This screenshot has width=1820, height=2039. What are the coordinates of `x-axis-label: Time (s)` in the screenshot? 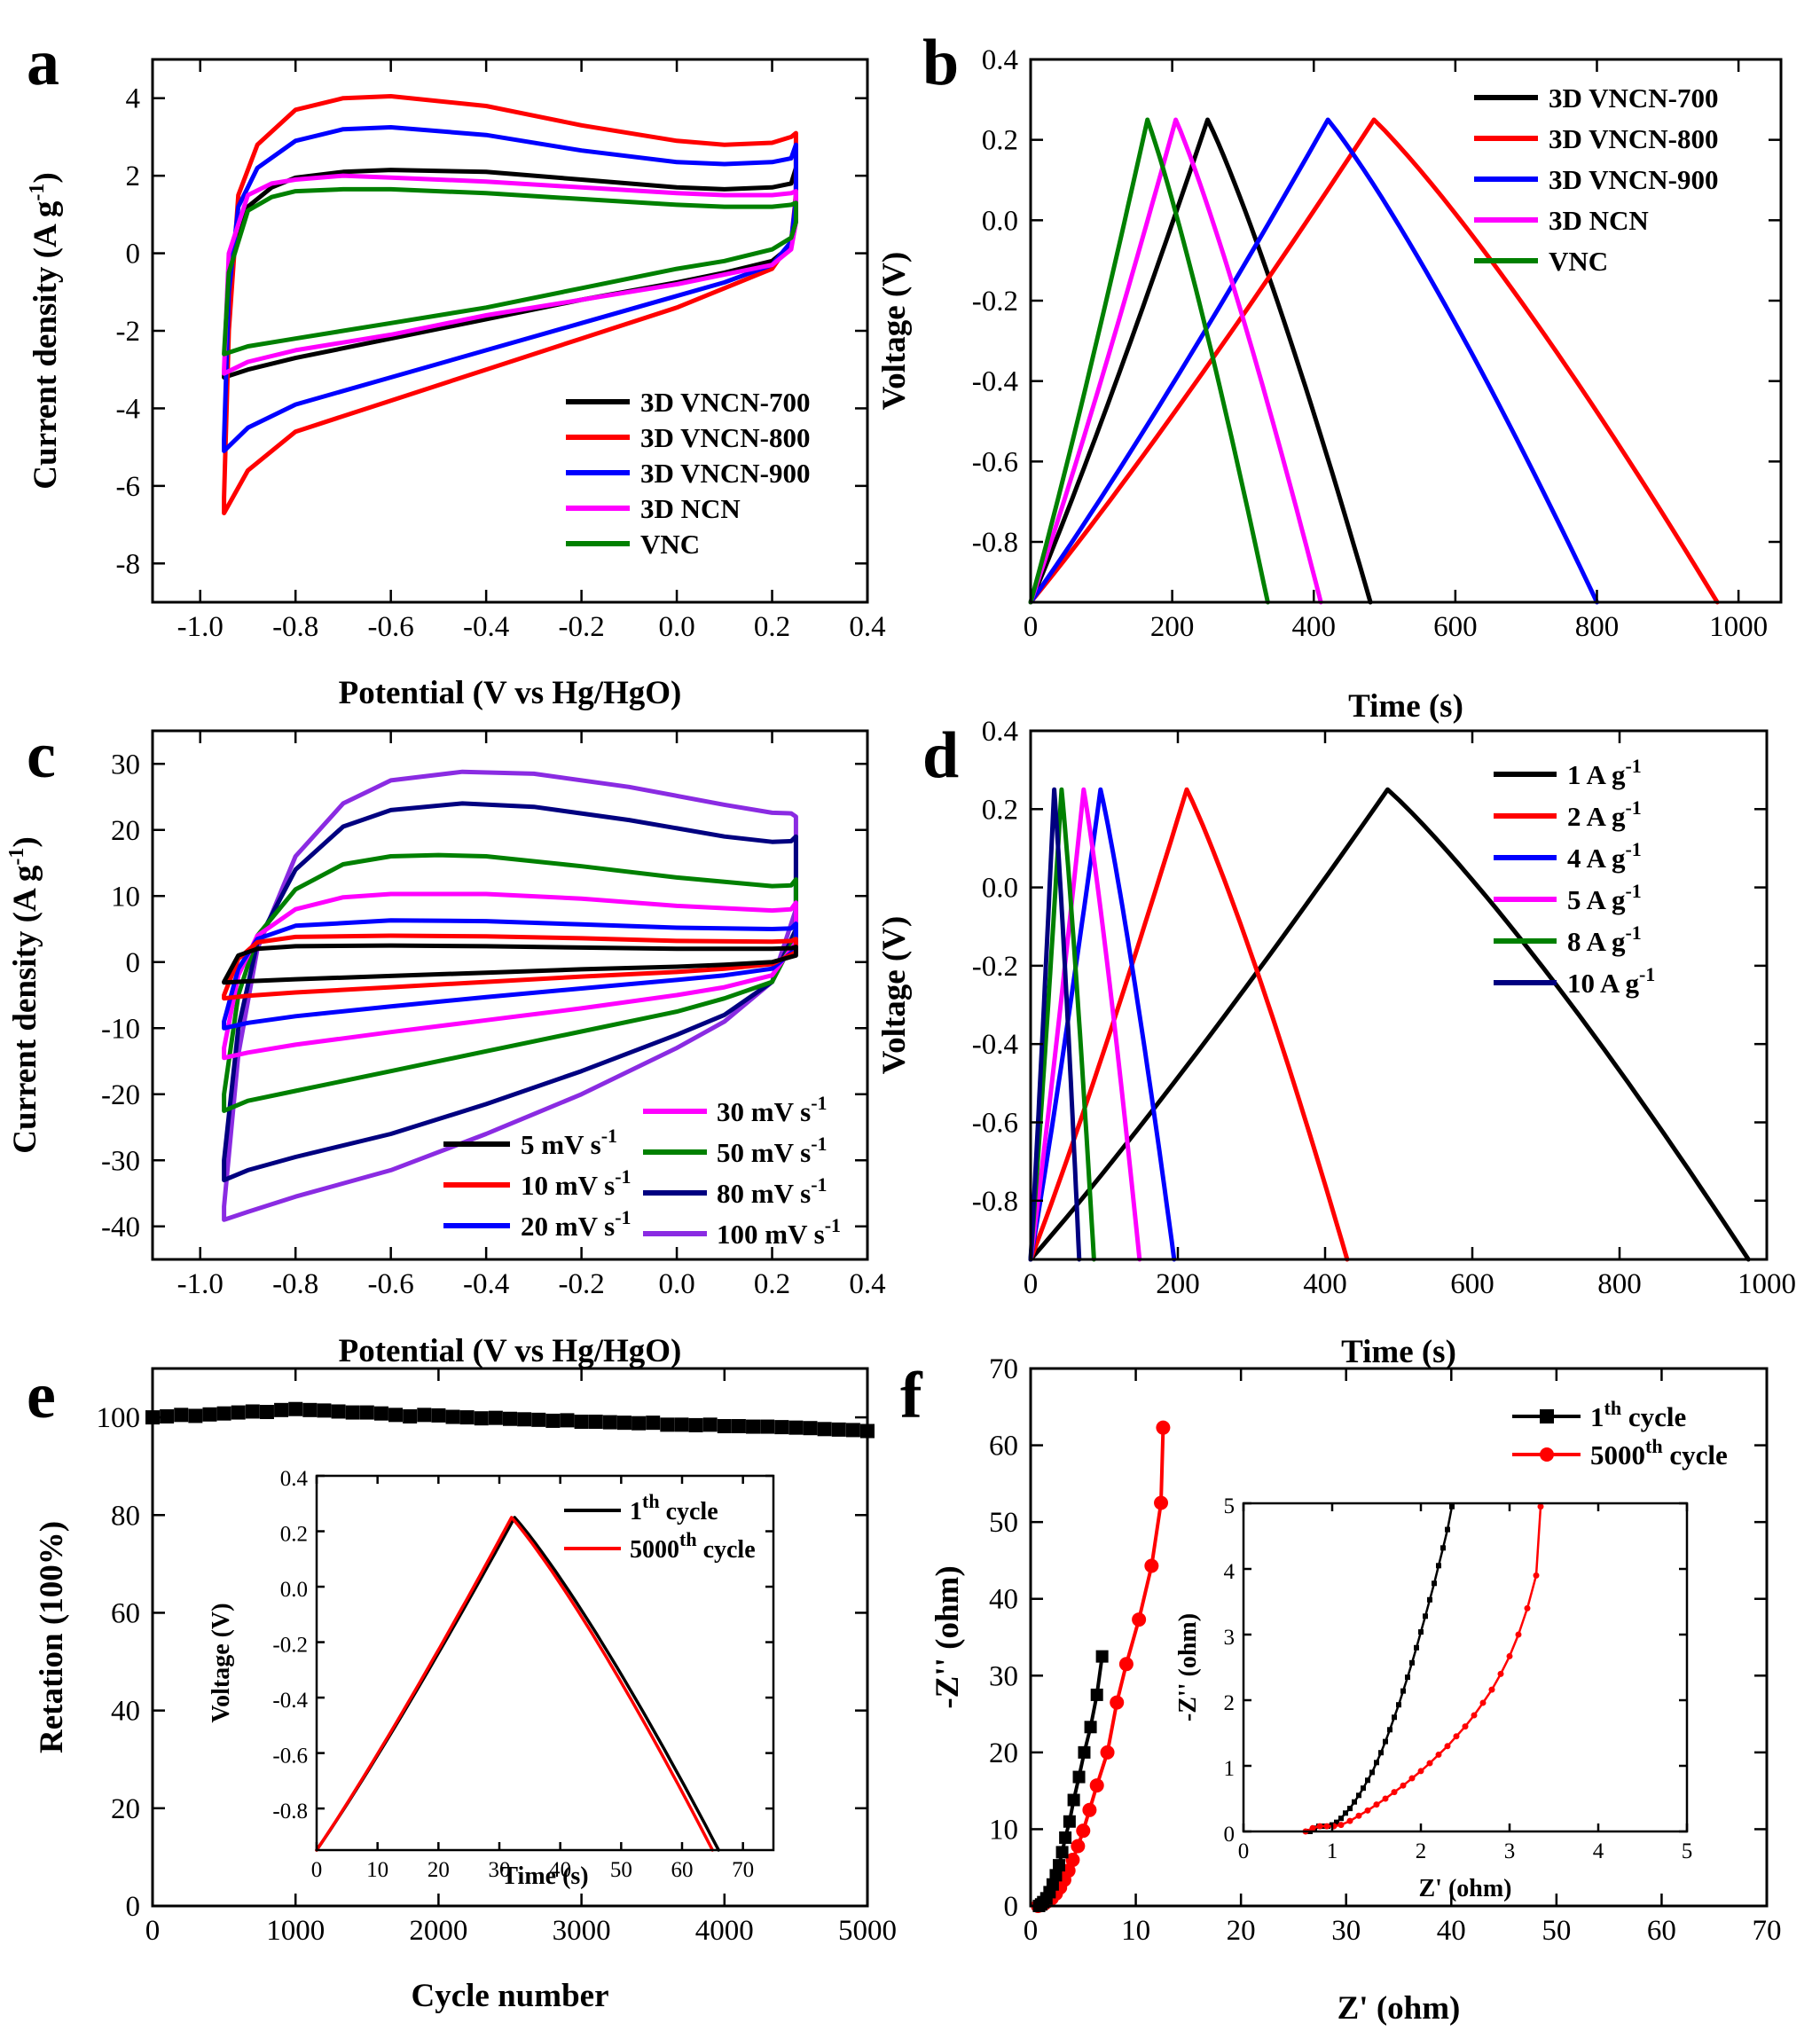 It's located at (1405, 706).